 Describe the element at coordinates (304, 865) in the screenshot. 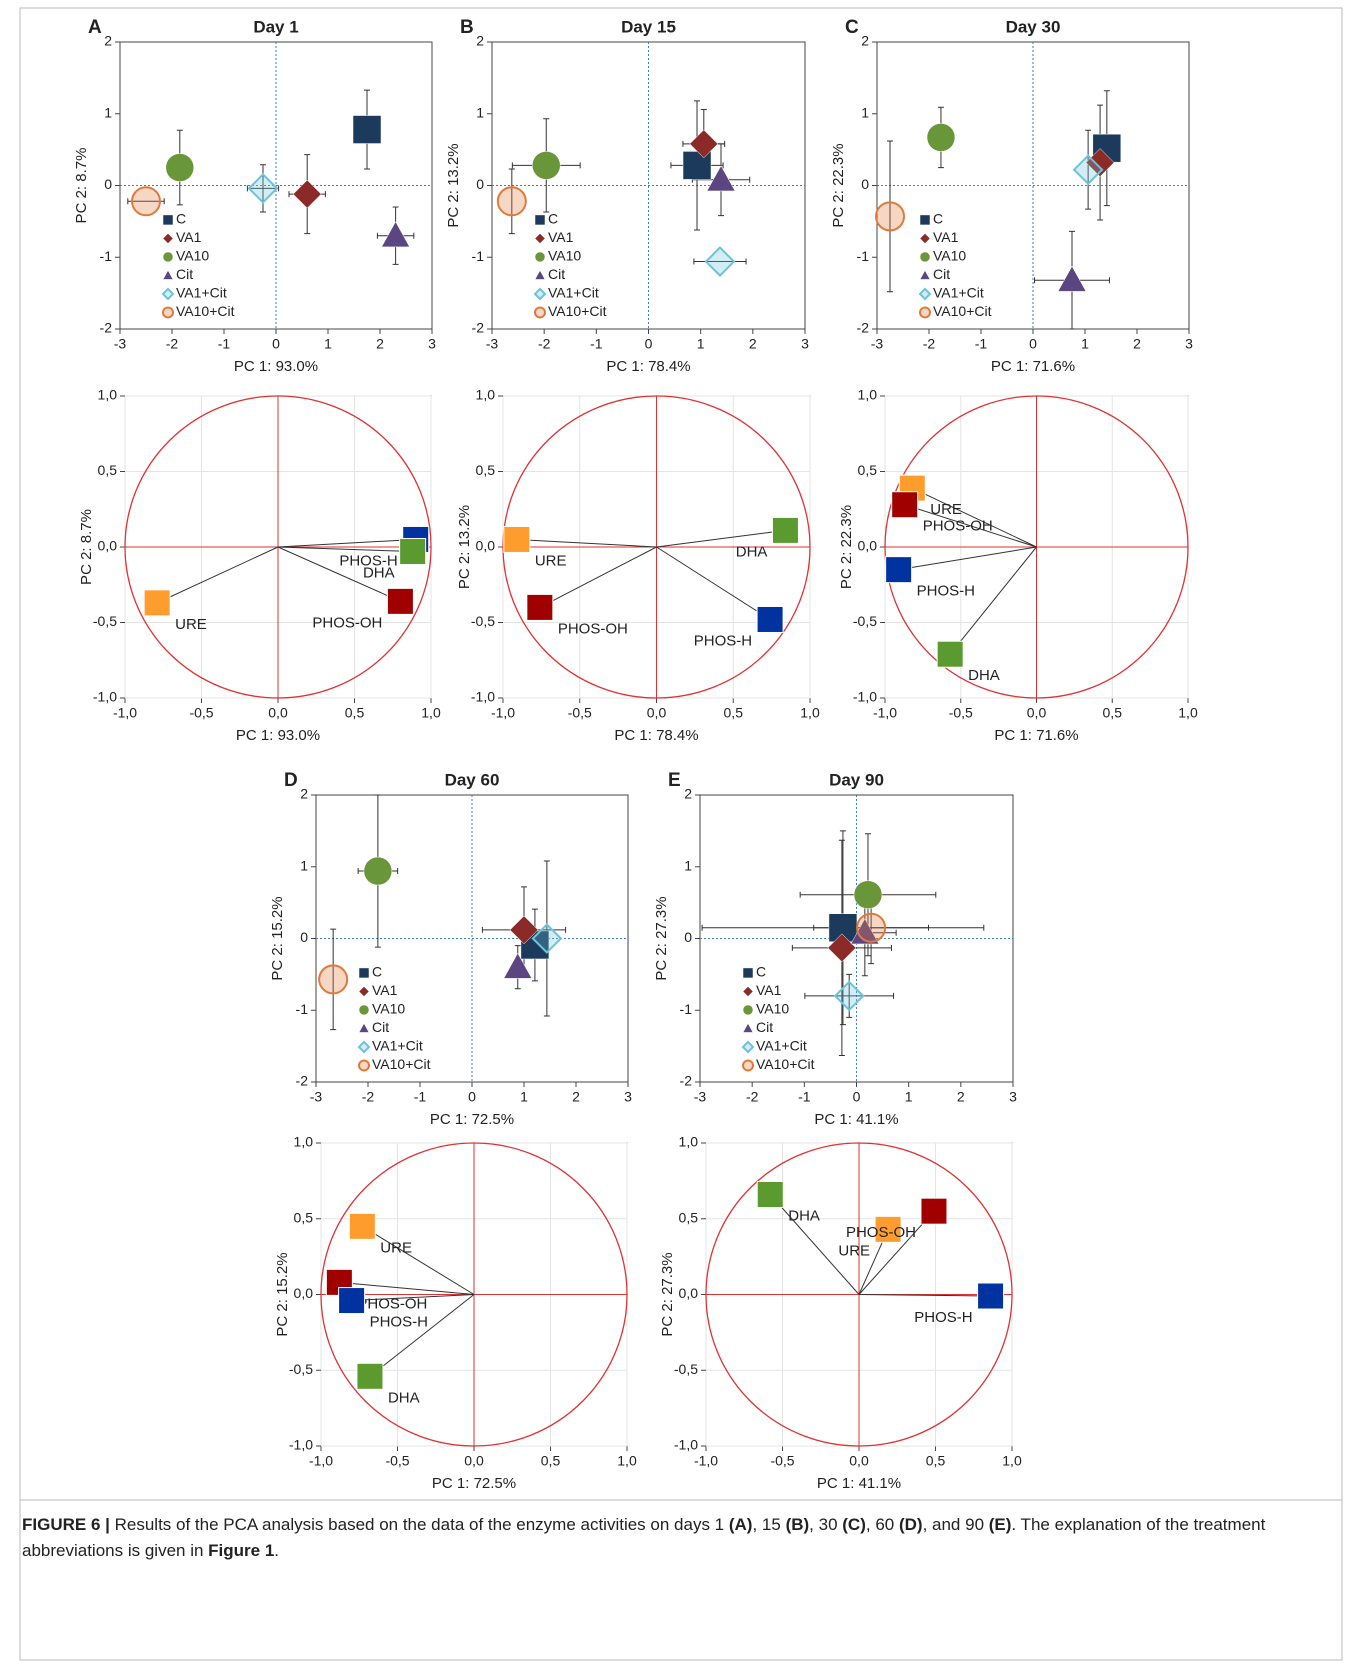

I see `y-tick-label: 1` at that location.